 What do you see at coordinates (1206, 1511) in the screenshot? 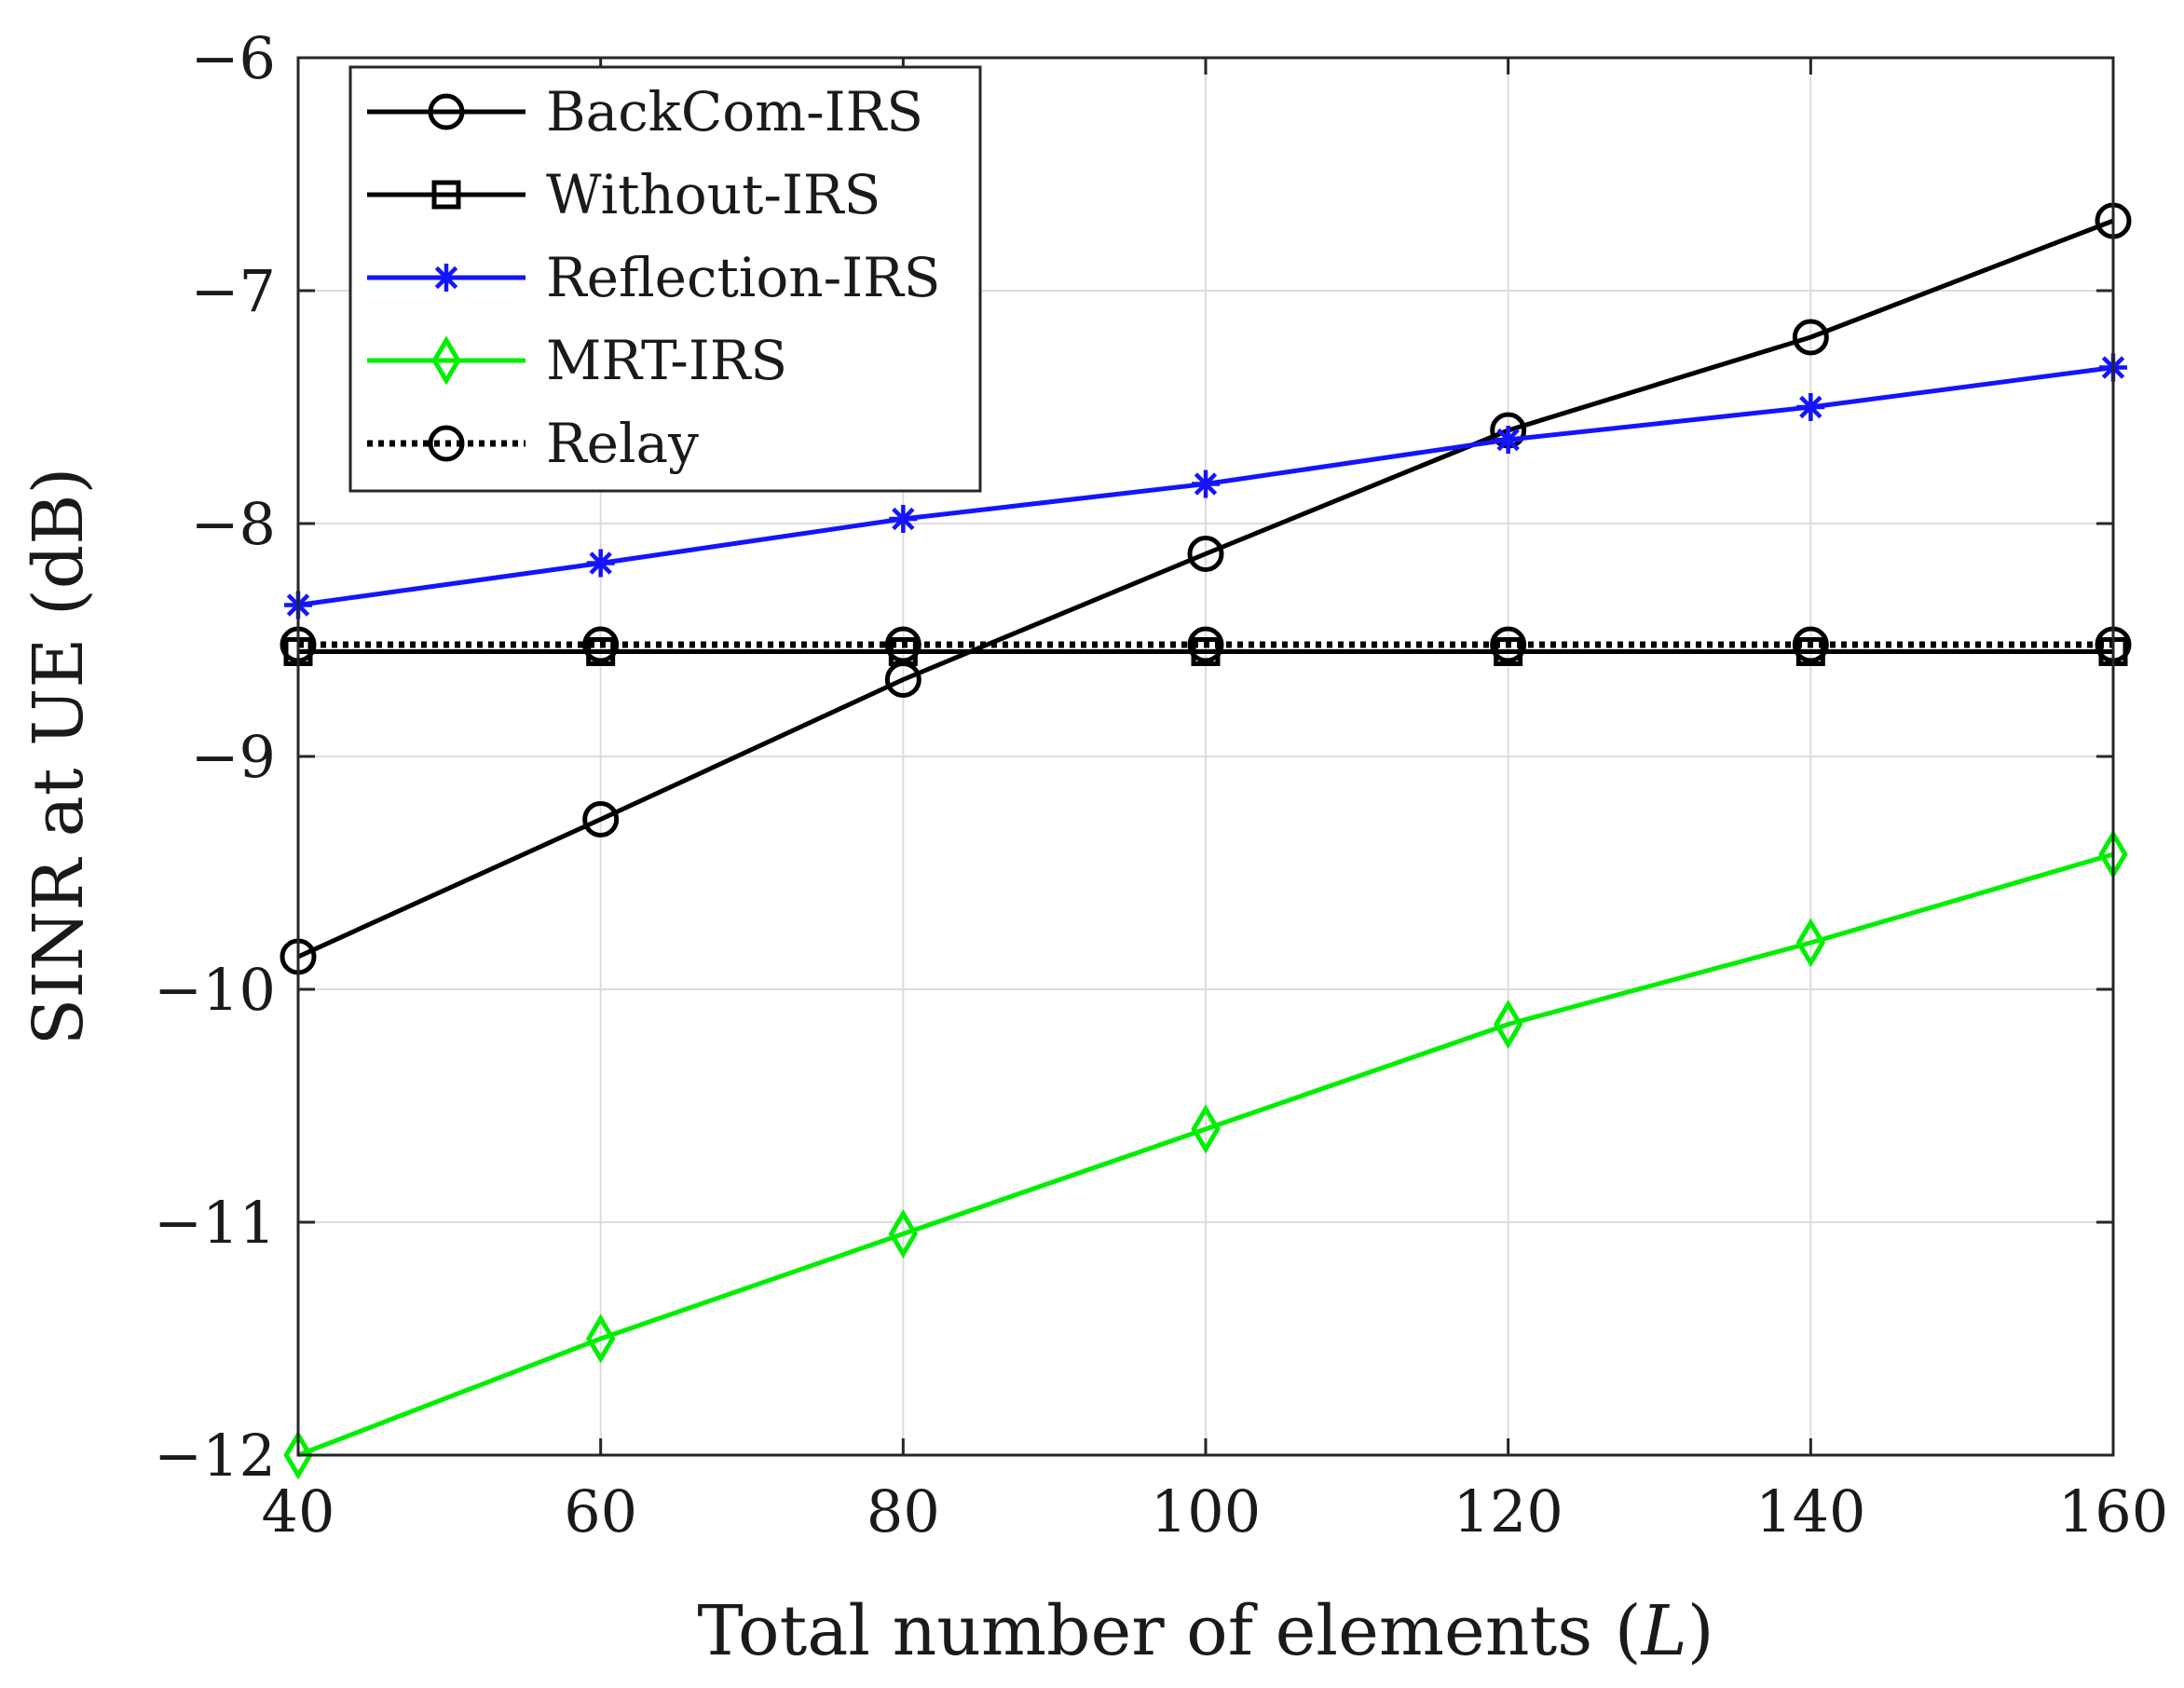
I see `x-tick-label: 100` at bounding box center [1206, 1511].